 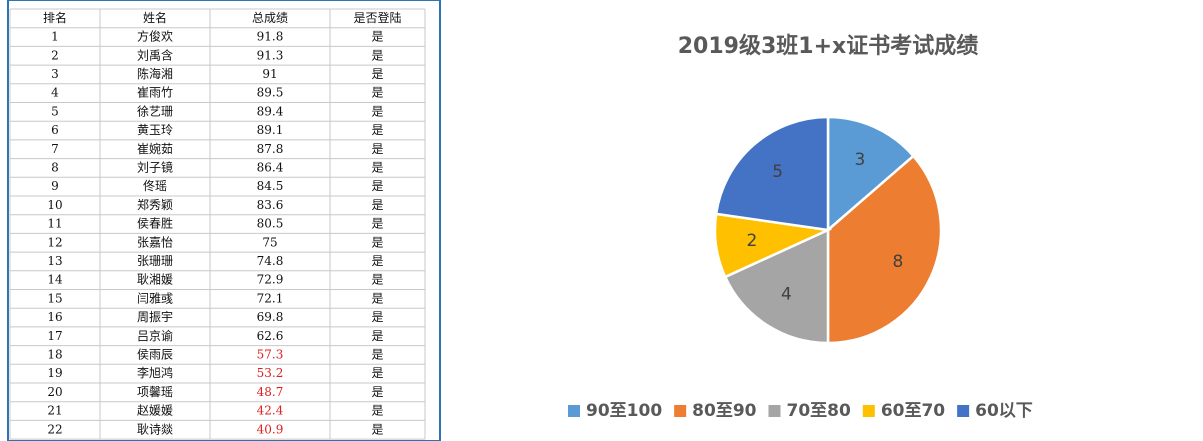 I want to click on table-cell: 8, so click(x=55, y=167).